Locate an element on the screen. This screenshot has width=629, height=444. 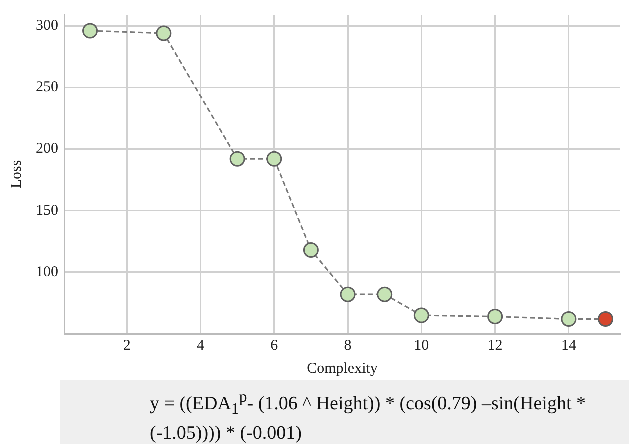
x-axis-title: Complexity is located at coordinates (342, 368).